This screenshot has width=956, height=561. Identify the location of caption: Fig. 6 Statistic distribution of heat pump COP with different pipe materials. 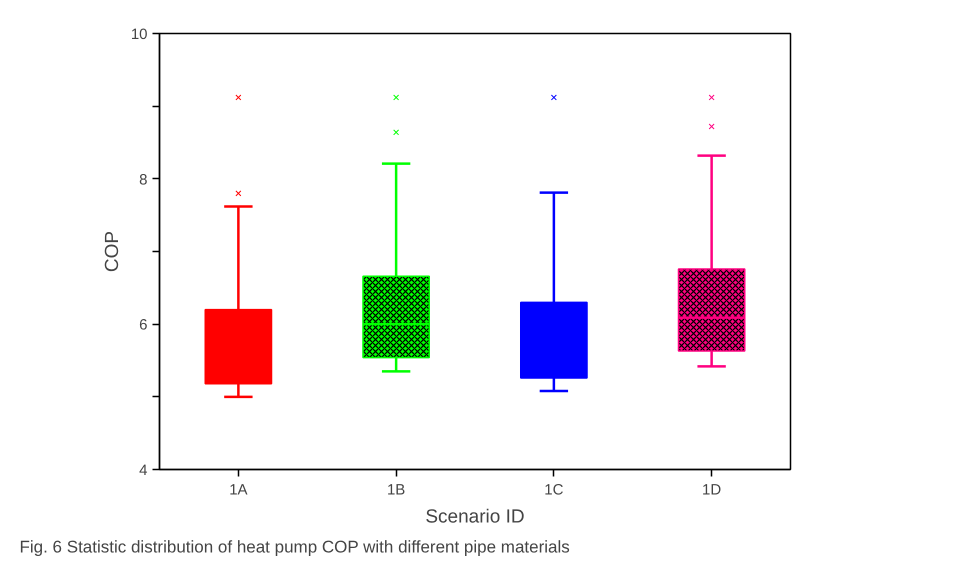
(295, 547).